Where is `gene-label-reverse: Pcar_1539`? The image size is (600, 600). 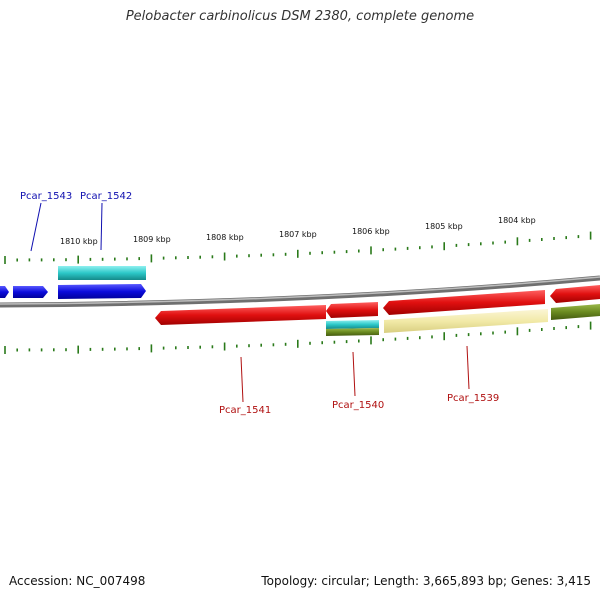
gene-label-reverse: Pcar_1539 is located at coordinates (473, 398).